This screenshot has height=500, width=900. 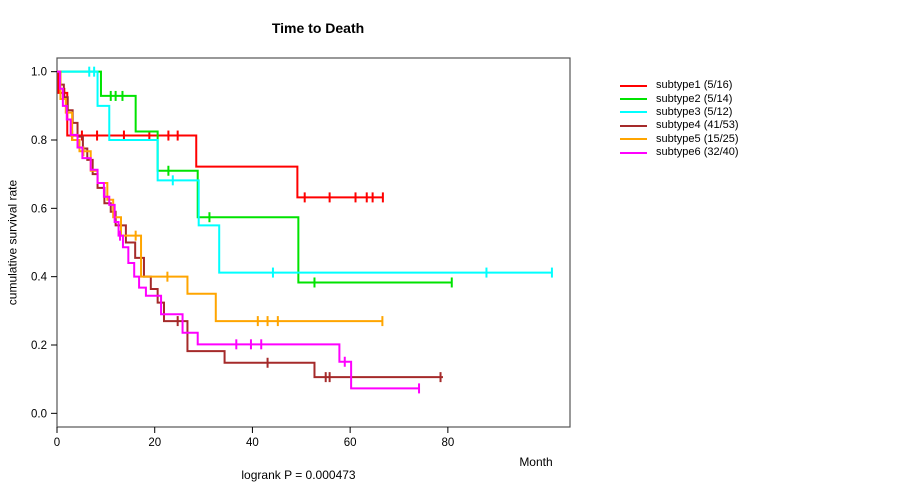 I want to click on legend-label: subtype5 (15/25), so click(x=697, y=138).